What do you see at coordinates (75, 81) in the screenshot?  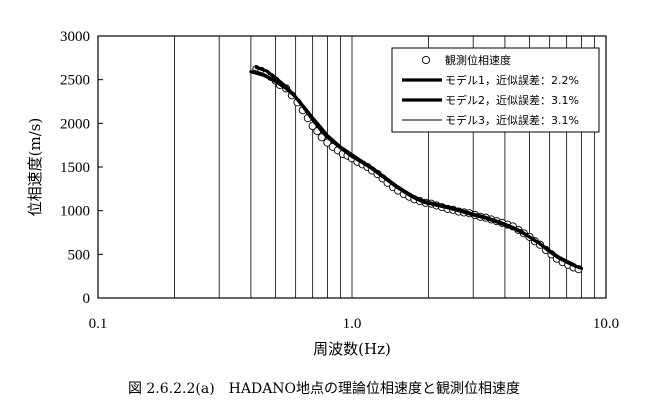 I see `y-tick-label: 2500` at bounding box center [75, 81].